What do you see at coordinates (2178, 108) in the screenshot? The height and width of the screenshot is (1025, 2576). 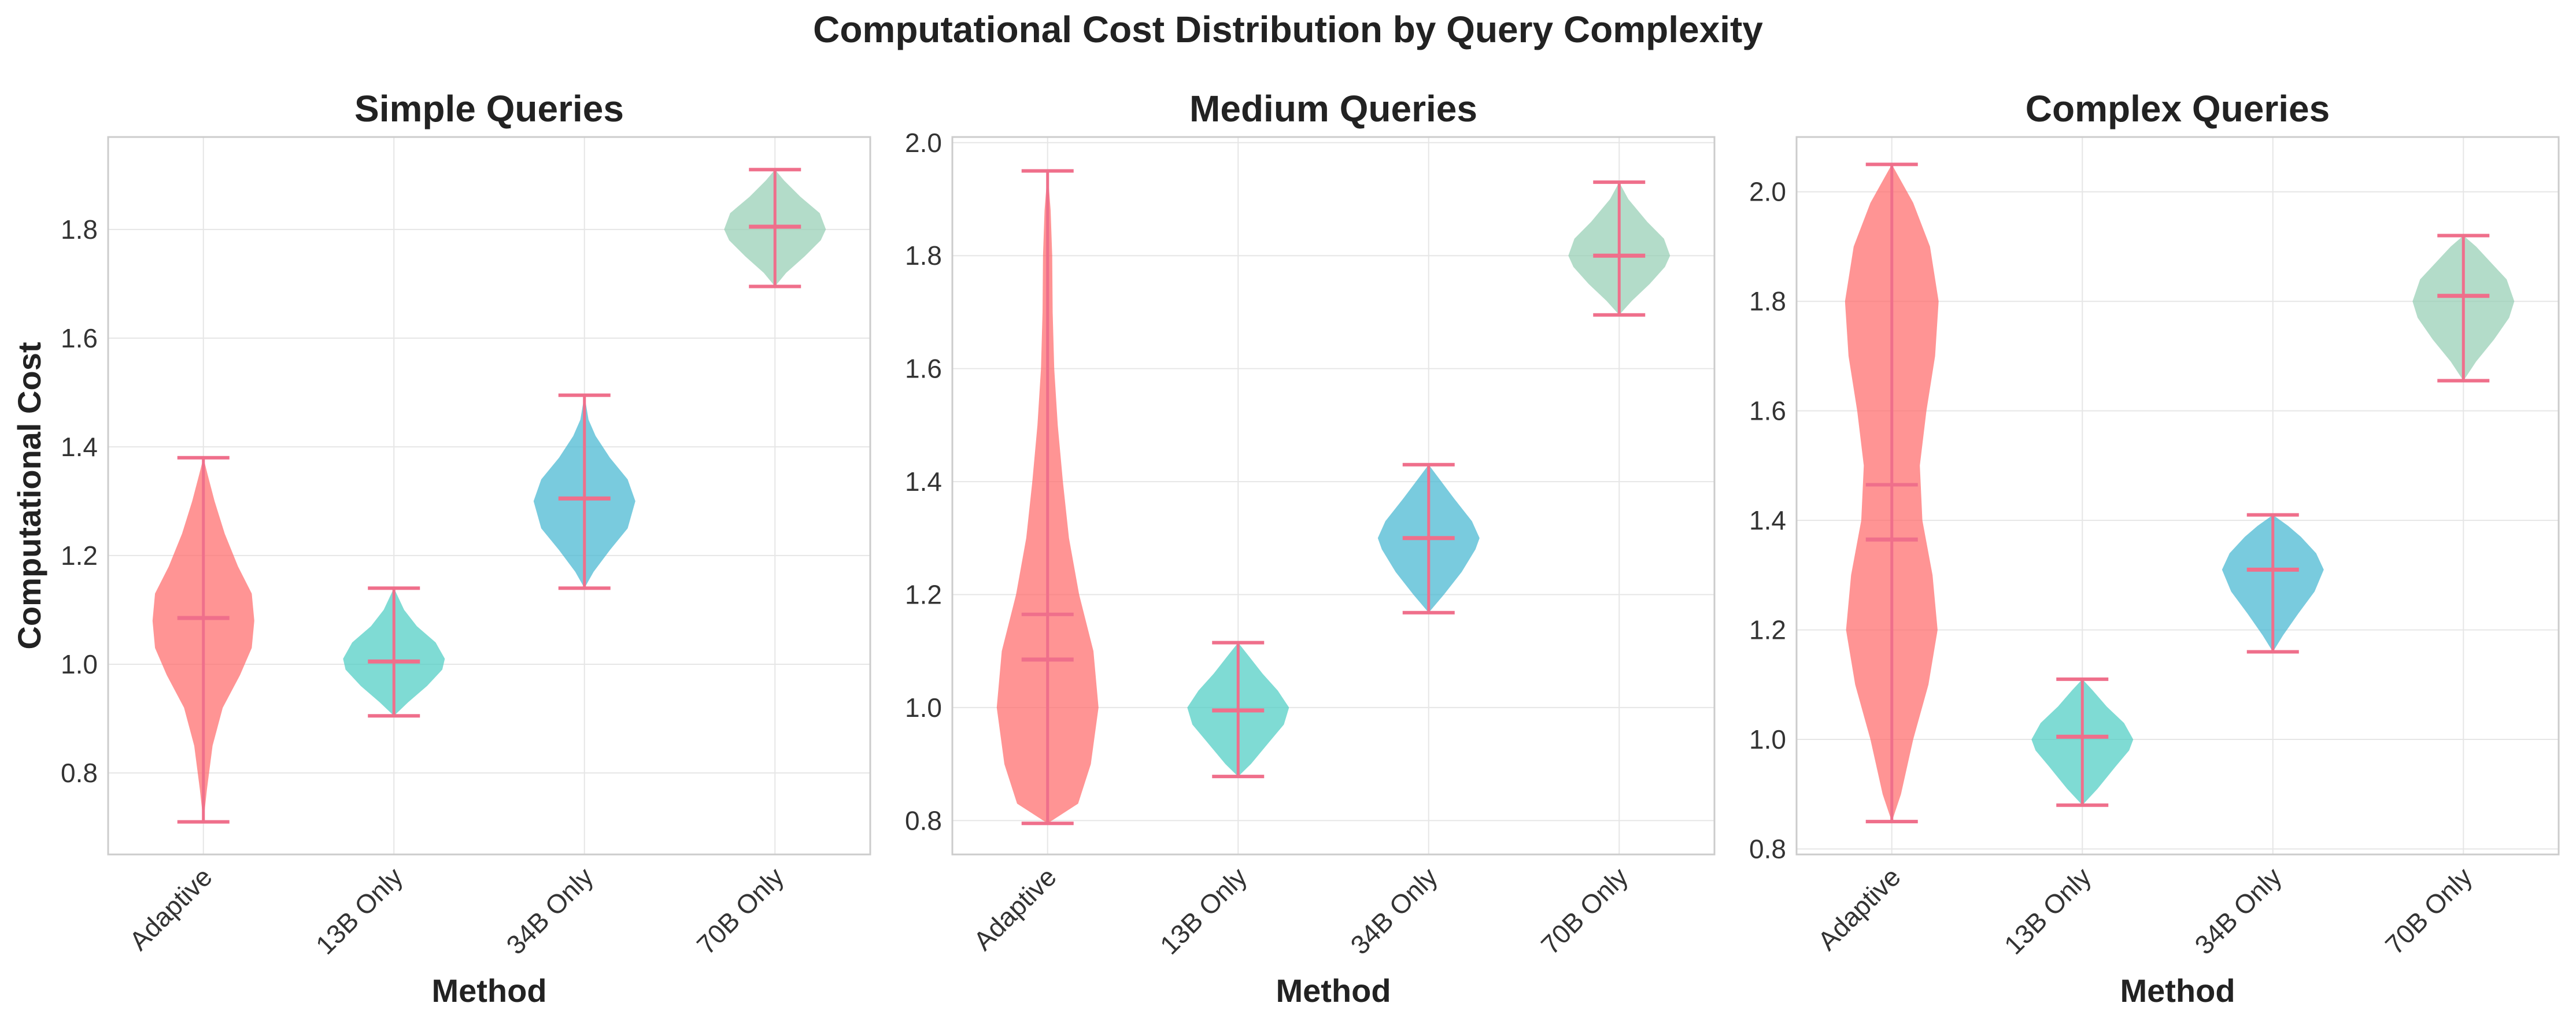 I see `panel-title: Complex Queries` at bounding box center [2178, 108].